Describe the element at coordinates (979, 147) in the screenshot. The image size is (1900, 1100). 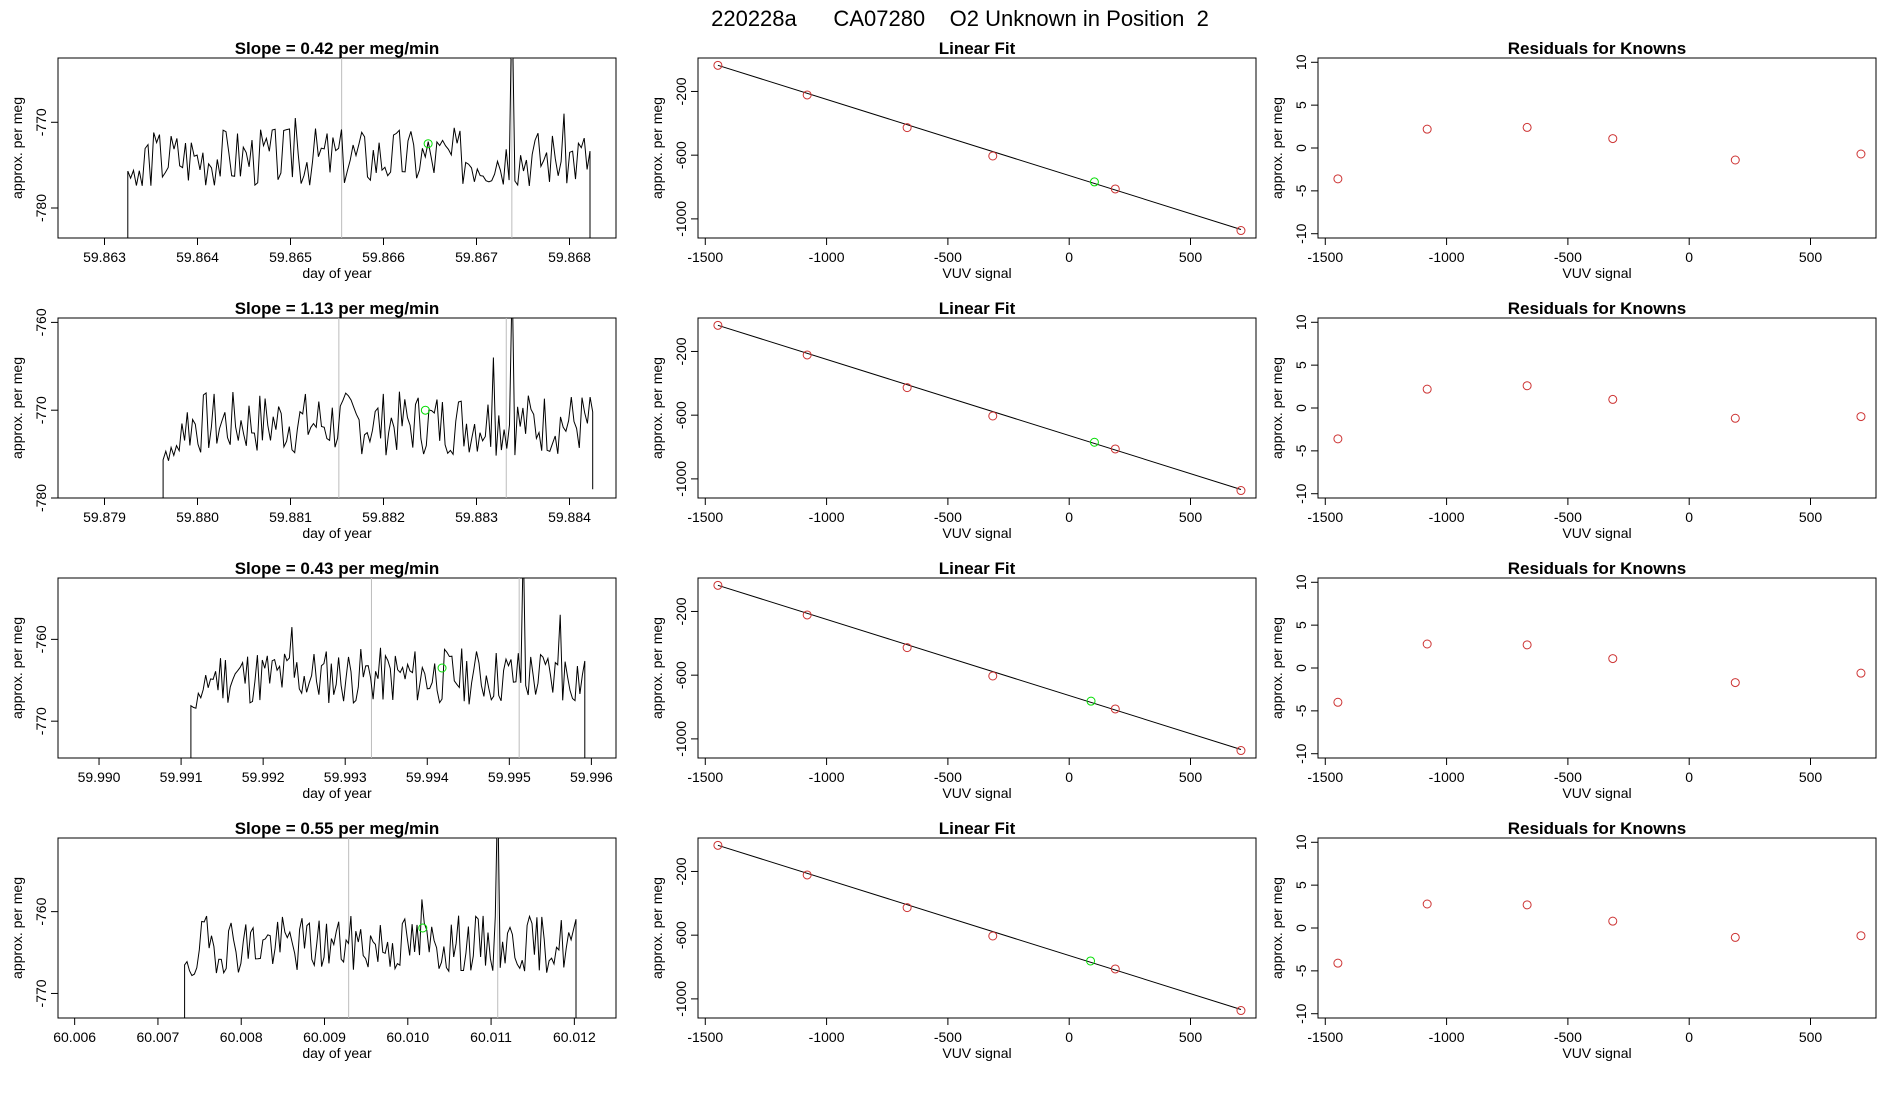
I see `fit-line` at that location.